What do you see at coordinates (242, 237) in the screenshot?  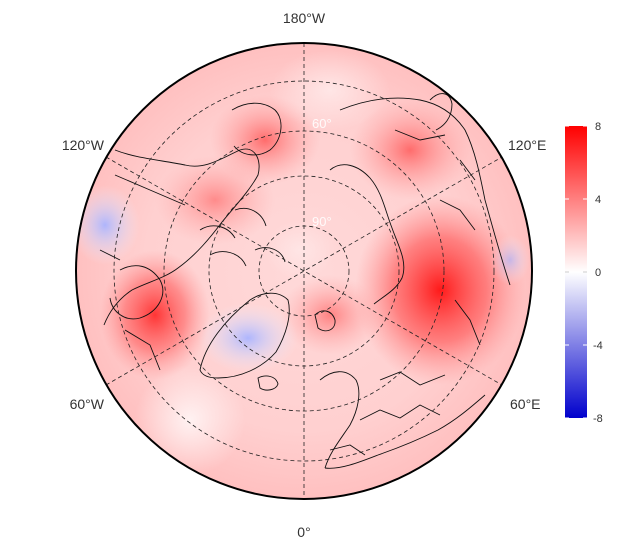 I see `arctic-archipelago` at bounding box center [242, 237].